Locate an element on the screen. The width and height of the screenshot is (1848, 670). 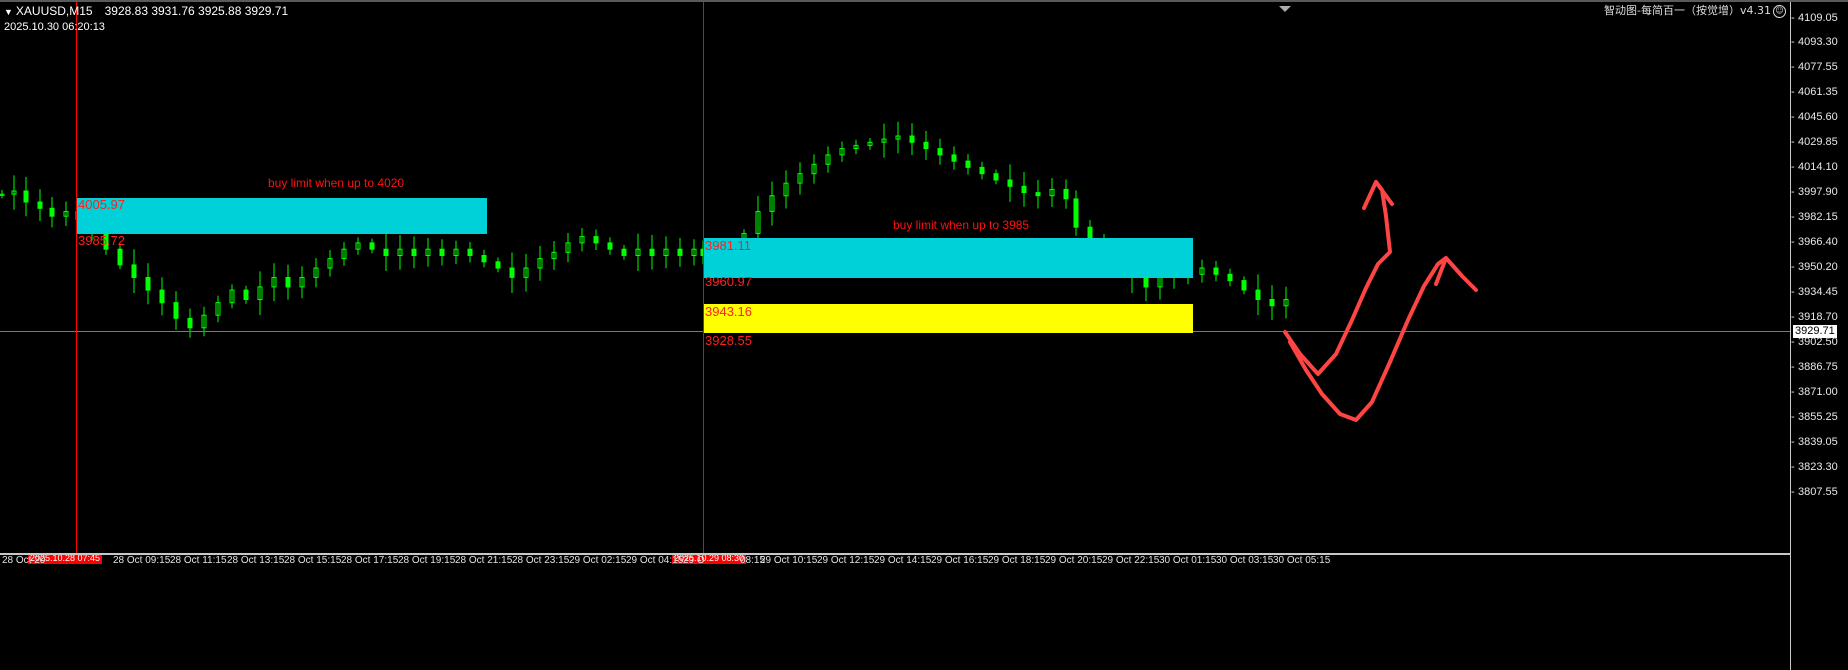
price-tick: -3934.45 is located at coordinates (1819, 292).